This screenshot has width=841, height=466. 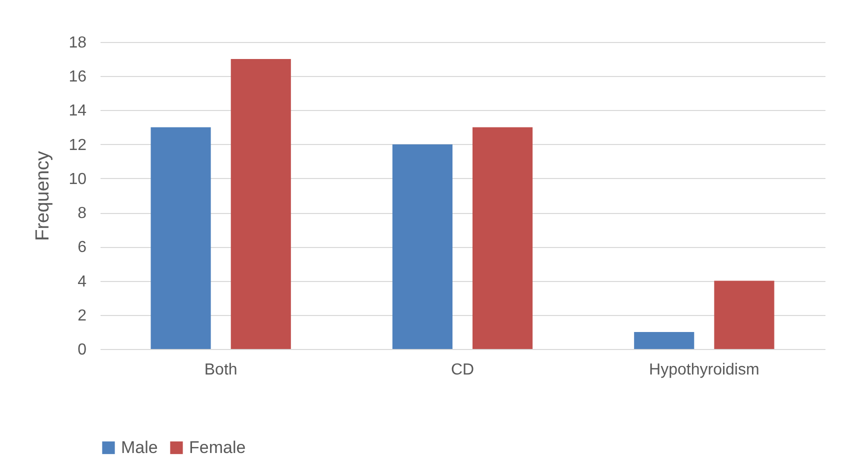 I want to click on x-tick-label: CD, so click(x=462, y=370).